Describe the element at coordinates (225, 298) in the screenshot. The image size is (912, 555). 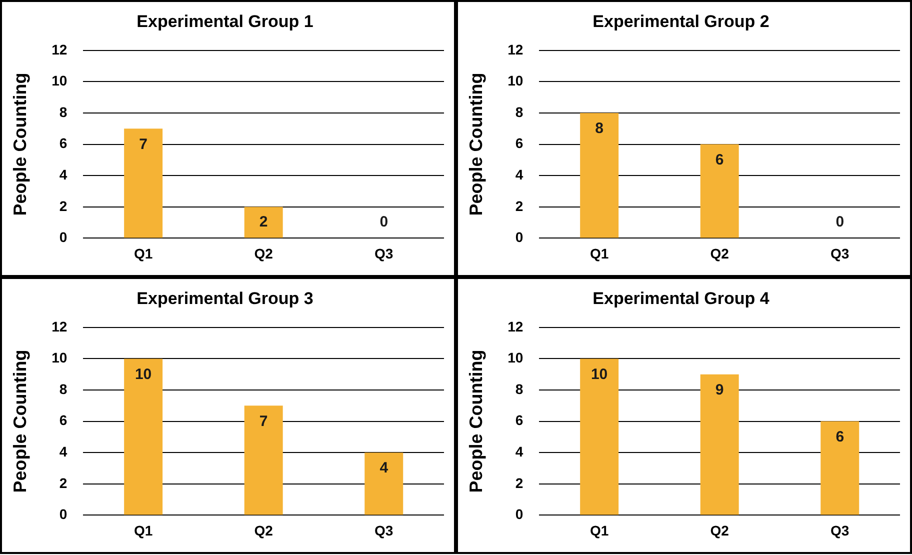
I see `chart-title: Experimental Group 3` at that location.